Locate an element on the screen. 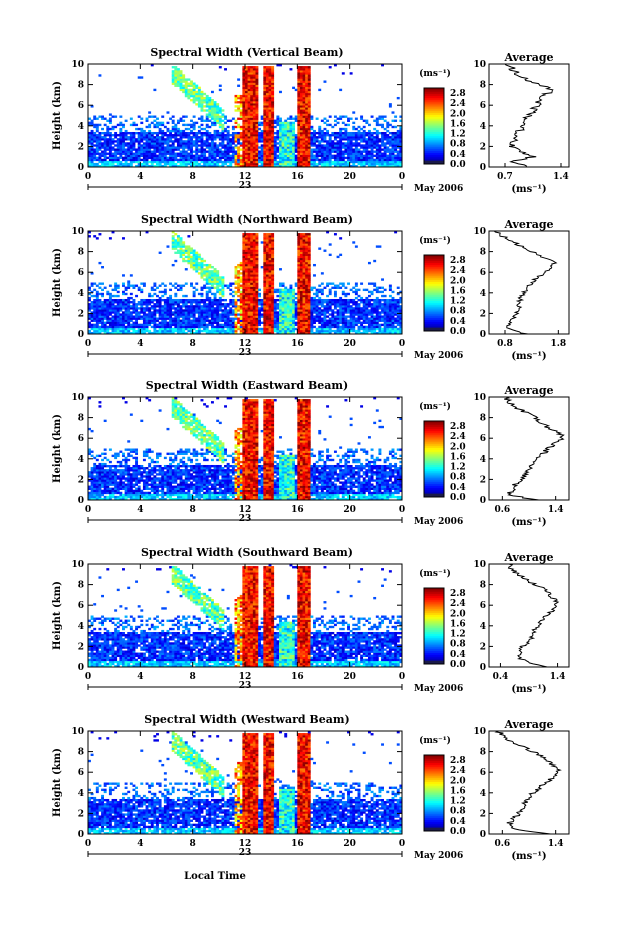 The image size is (621, 929). avg-x-tick-label: 1.4 is located at coordinates (561, 177).